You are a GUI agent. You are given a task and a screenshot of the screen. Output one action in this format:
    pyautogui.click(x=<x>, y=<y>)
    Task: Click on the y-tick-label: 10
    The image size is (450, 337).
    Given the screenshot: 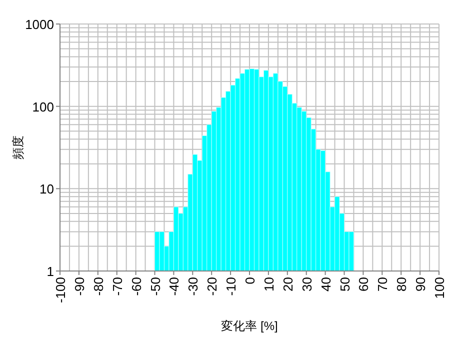 What is the action you would take?
    pyautogui.click(x=47, y=189)
    